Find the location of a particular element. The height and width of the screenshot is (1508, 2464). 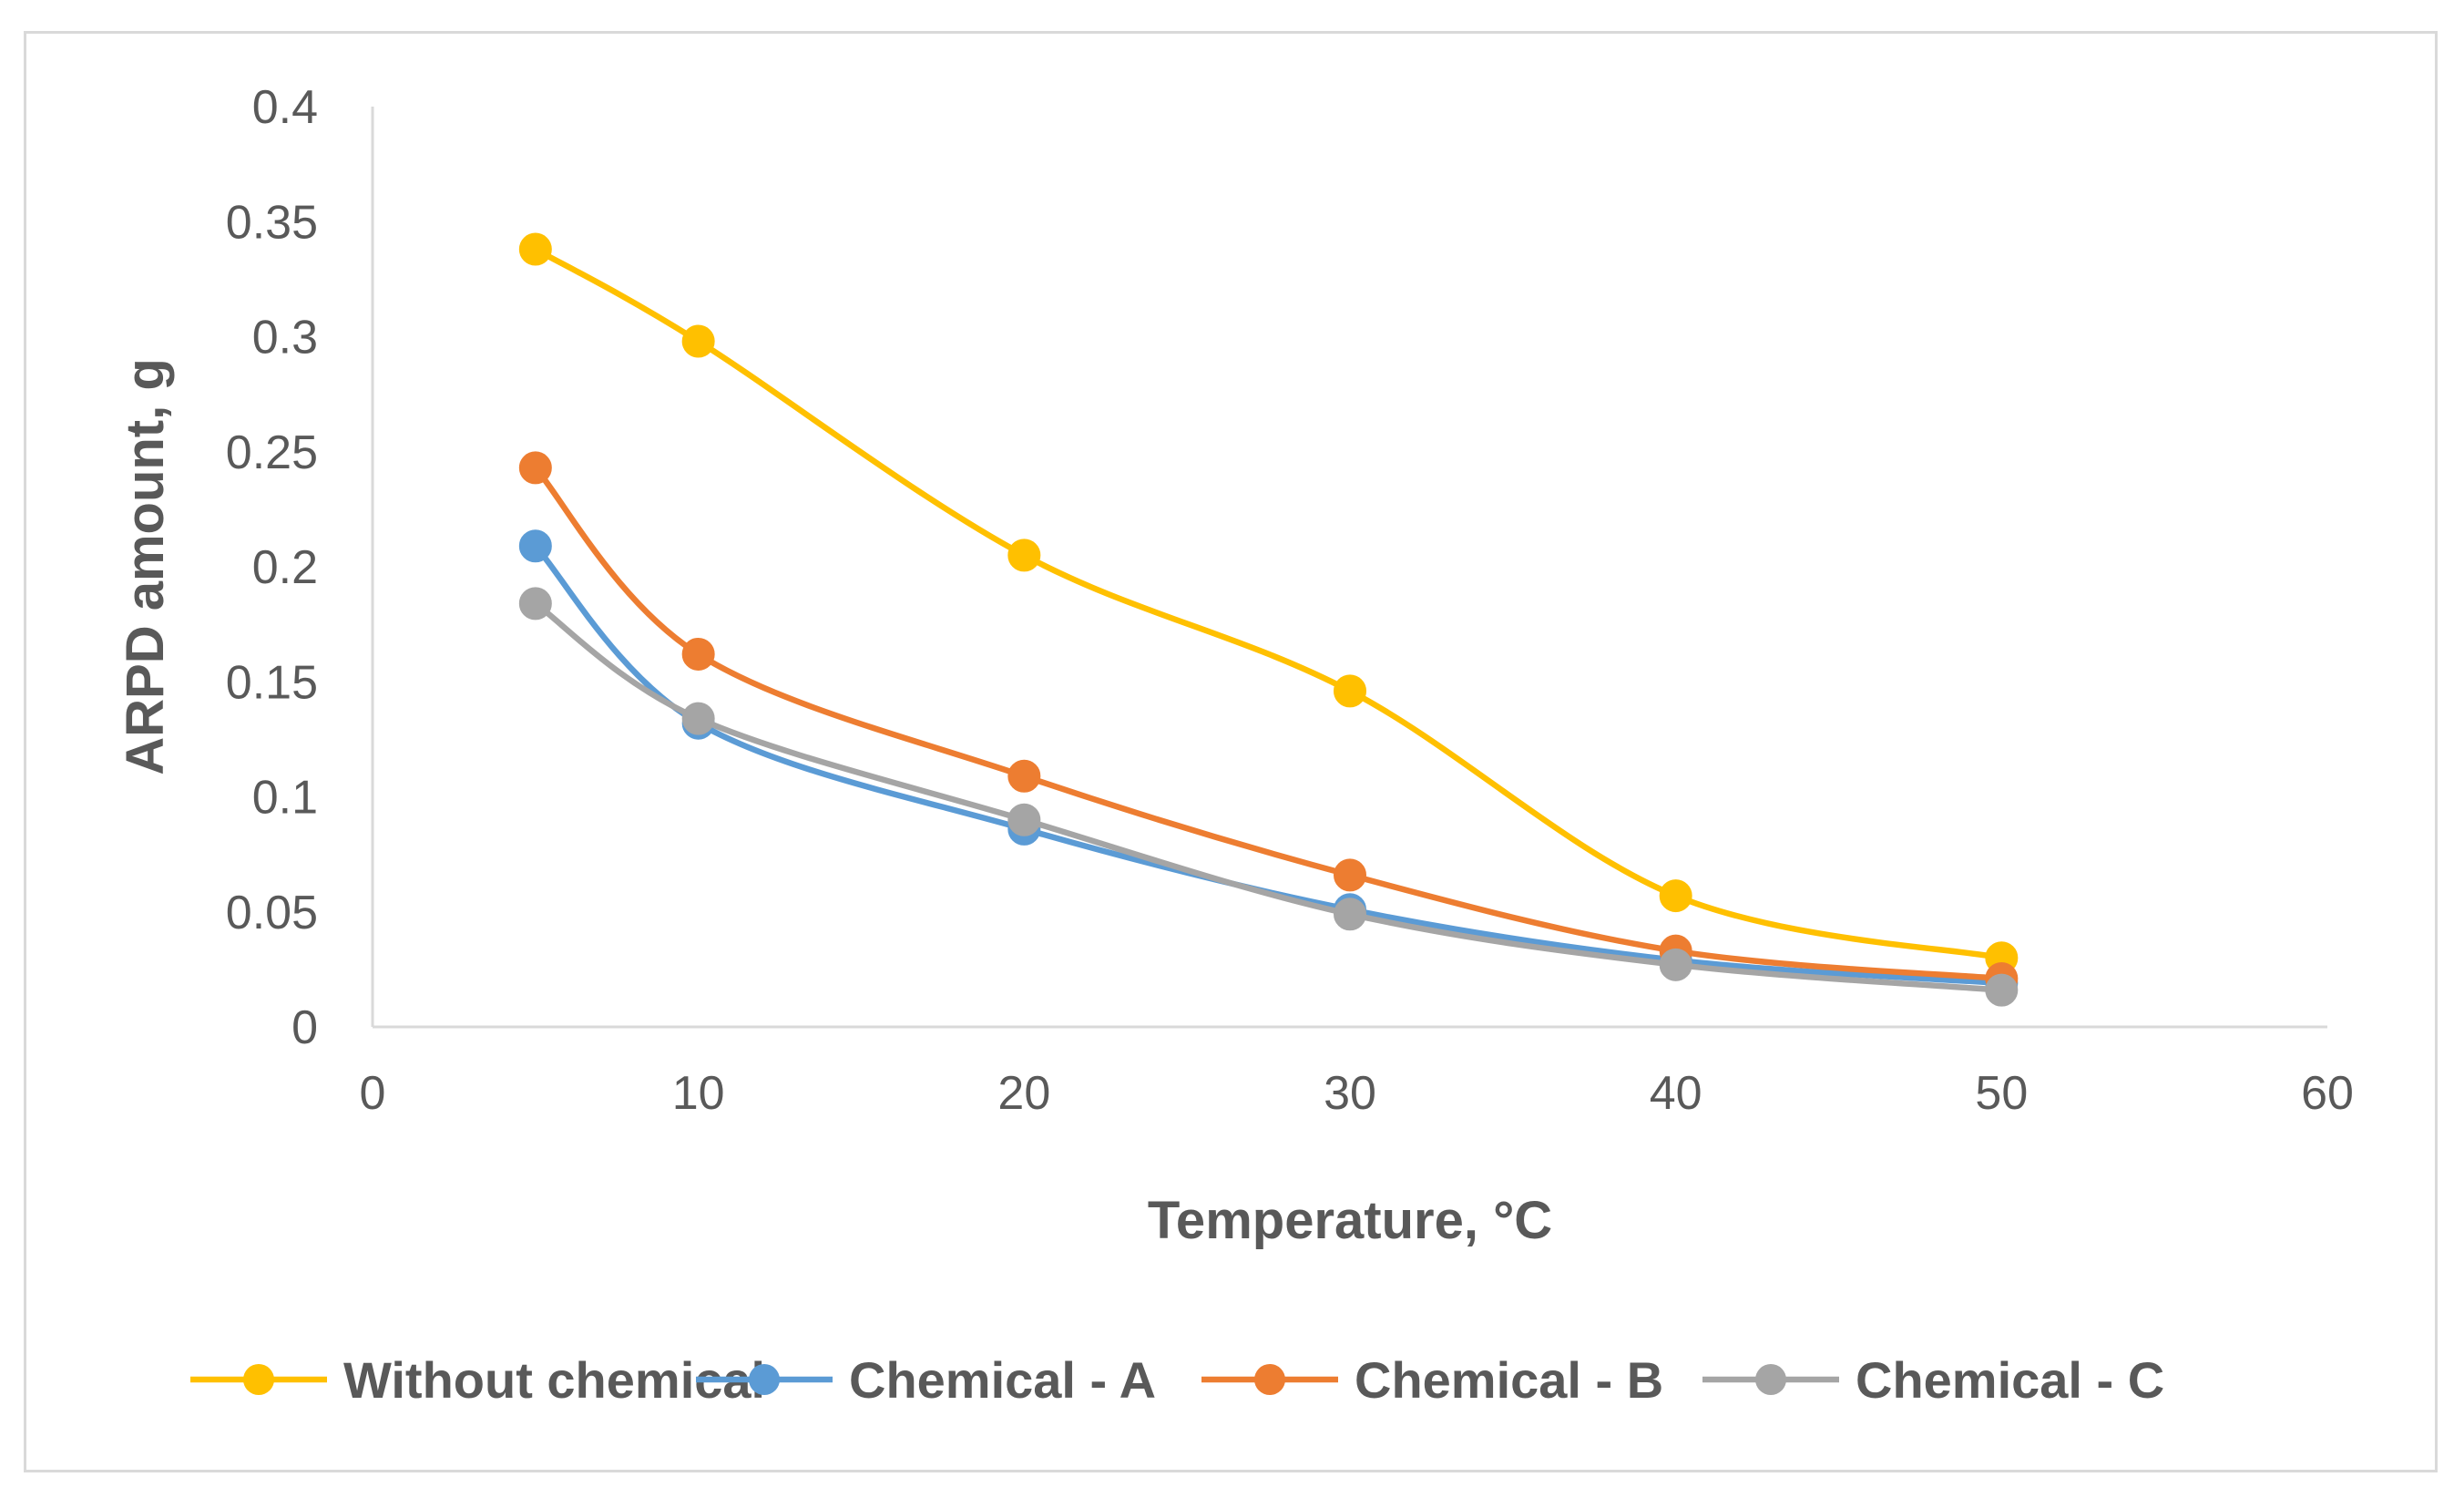

legend-item: Without chemical is located at coordinates (477, 1380).